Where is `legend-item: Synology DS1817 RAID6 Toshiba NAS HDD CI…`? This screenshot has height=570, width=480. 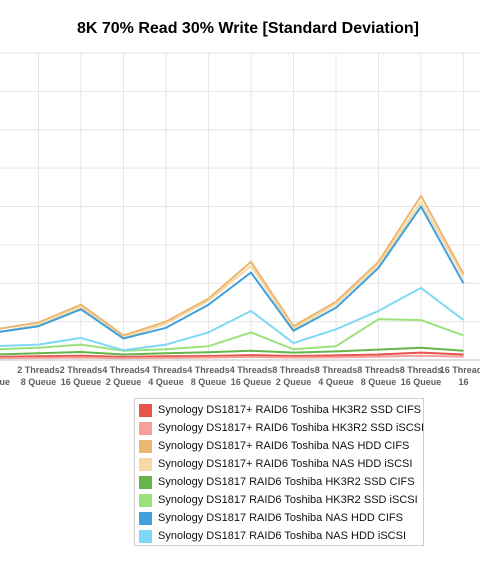 legend-item: Synology DS1817 RAID6 Toshiba NAS HDD CI… is located at coordinates (281, 518).